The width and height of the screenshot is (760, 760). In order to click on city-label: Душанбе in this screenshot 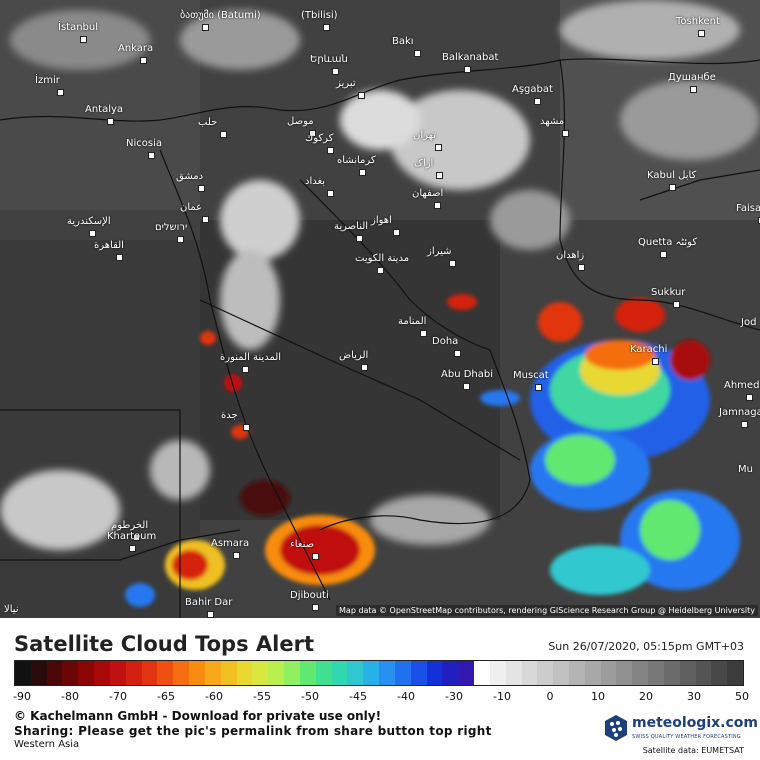, I will do `click(692, 77)`.